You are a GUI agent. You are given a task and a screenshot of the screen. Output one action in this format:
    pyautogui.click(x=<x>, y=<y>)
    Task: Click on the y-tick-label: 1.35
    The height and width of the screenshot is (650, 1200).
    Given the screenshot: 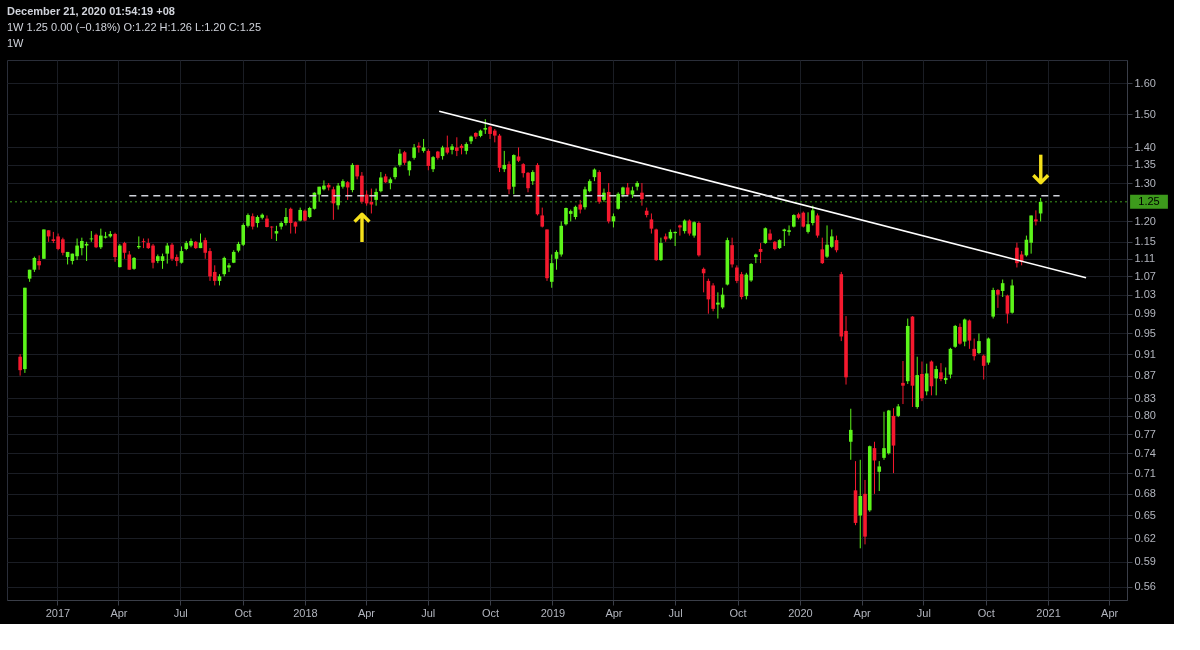 What is the action you would take?
    pyautogui.click(x=1145, y=164)
    